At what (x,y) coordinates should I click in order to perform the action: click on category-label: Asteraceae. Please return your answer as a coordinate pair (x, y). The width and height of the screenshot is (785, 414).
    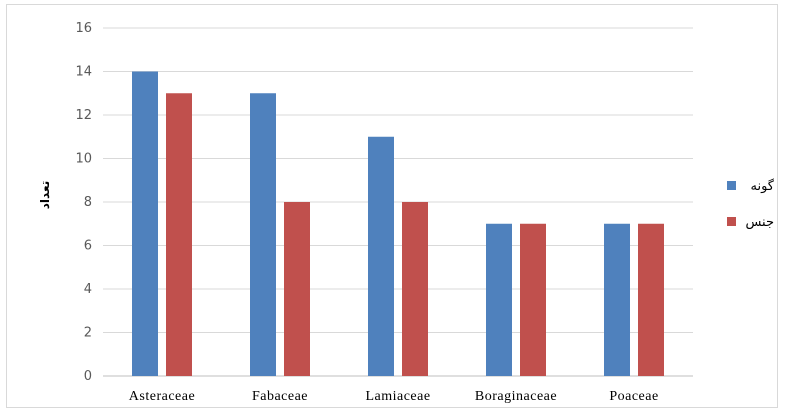
    Looking at the image, I should click on (162, 396).